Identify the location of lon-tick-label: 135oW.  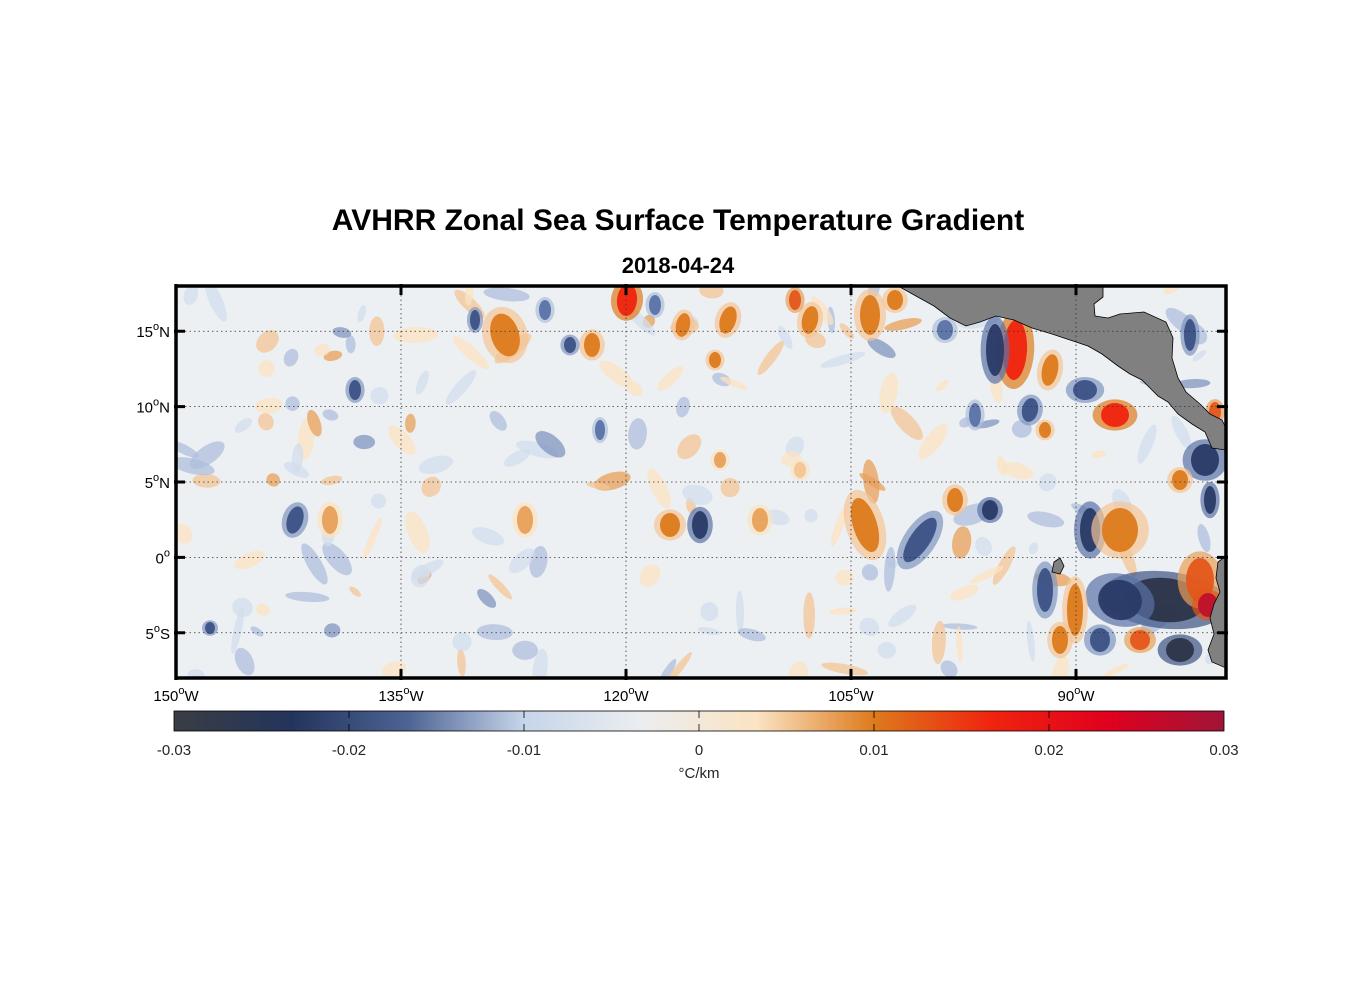
(401, 695).